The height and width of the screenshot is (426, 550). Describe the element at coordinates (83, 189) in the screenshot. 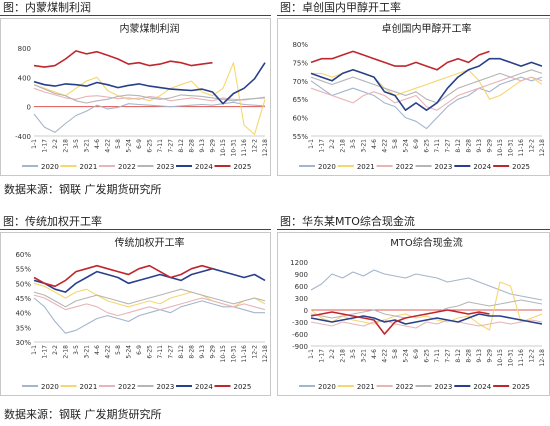

I see `data-source-top: 数据来源：钢联 广发期货研究所` at that location.